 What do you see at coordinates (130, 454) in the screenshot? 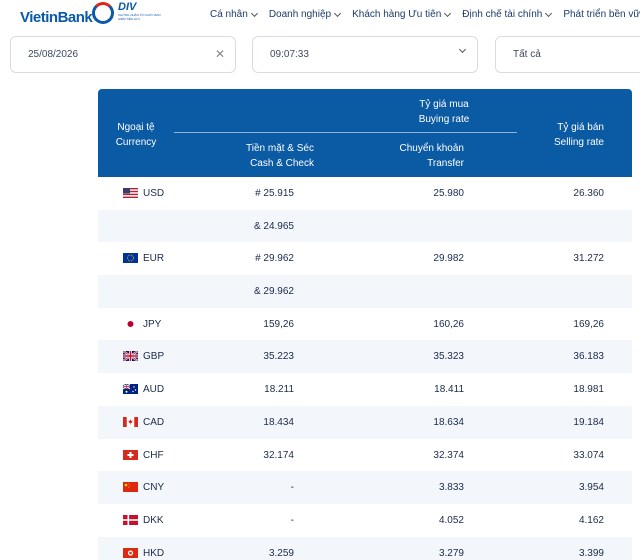
I see `ch-flag-icon` at bounding box center [130, 454].